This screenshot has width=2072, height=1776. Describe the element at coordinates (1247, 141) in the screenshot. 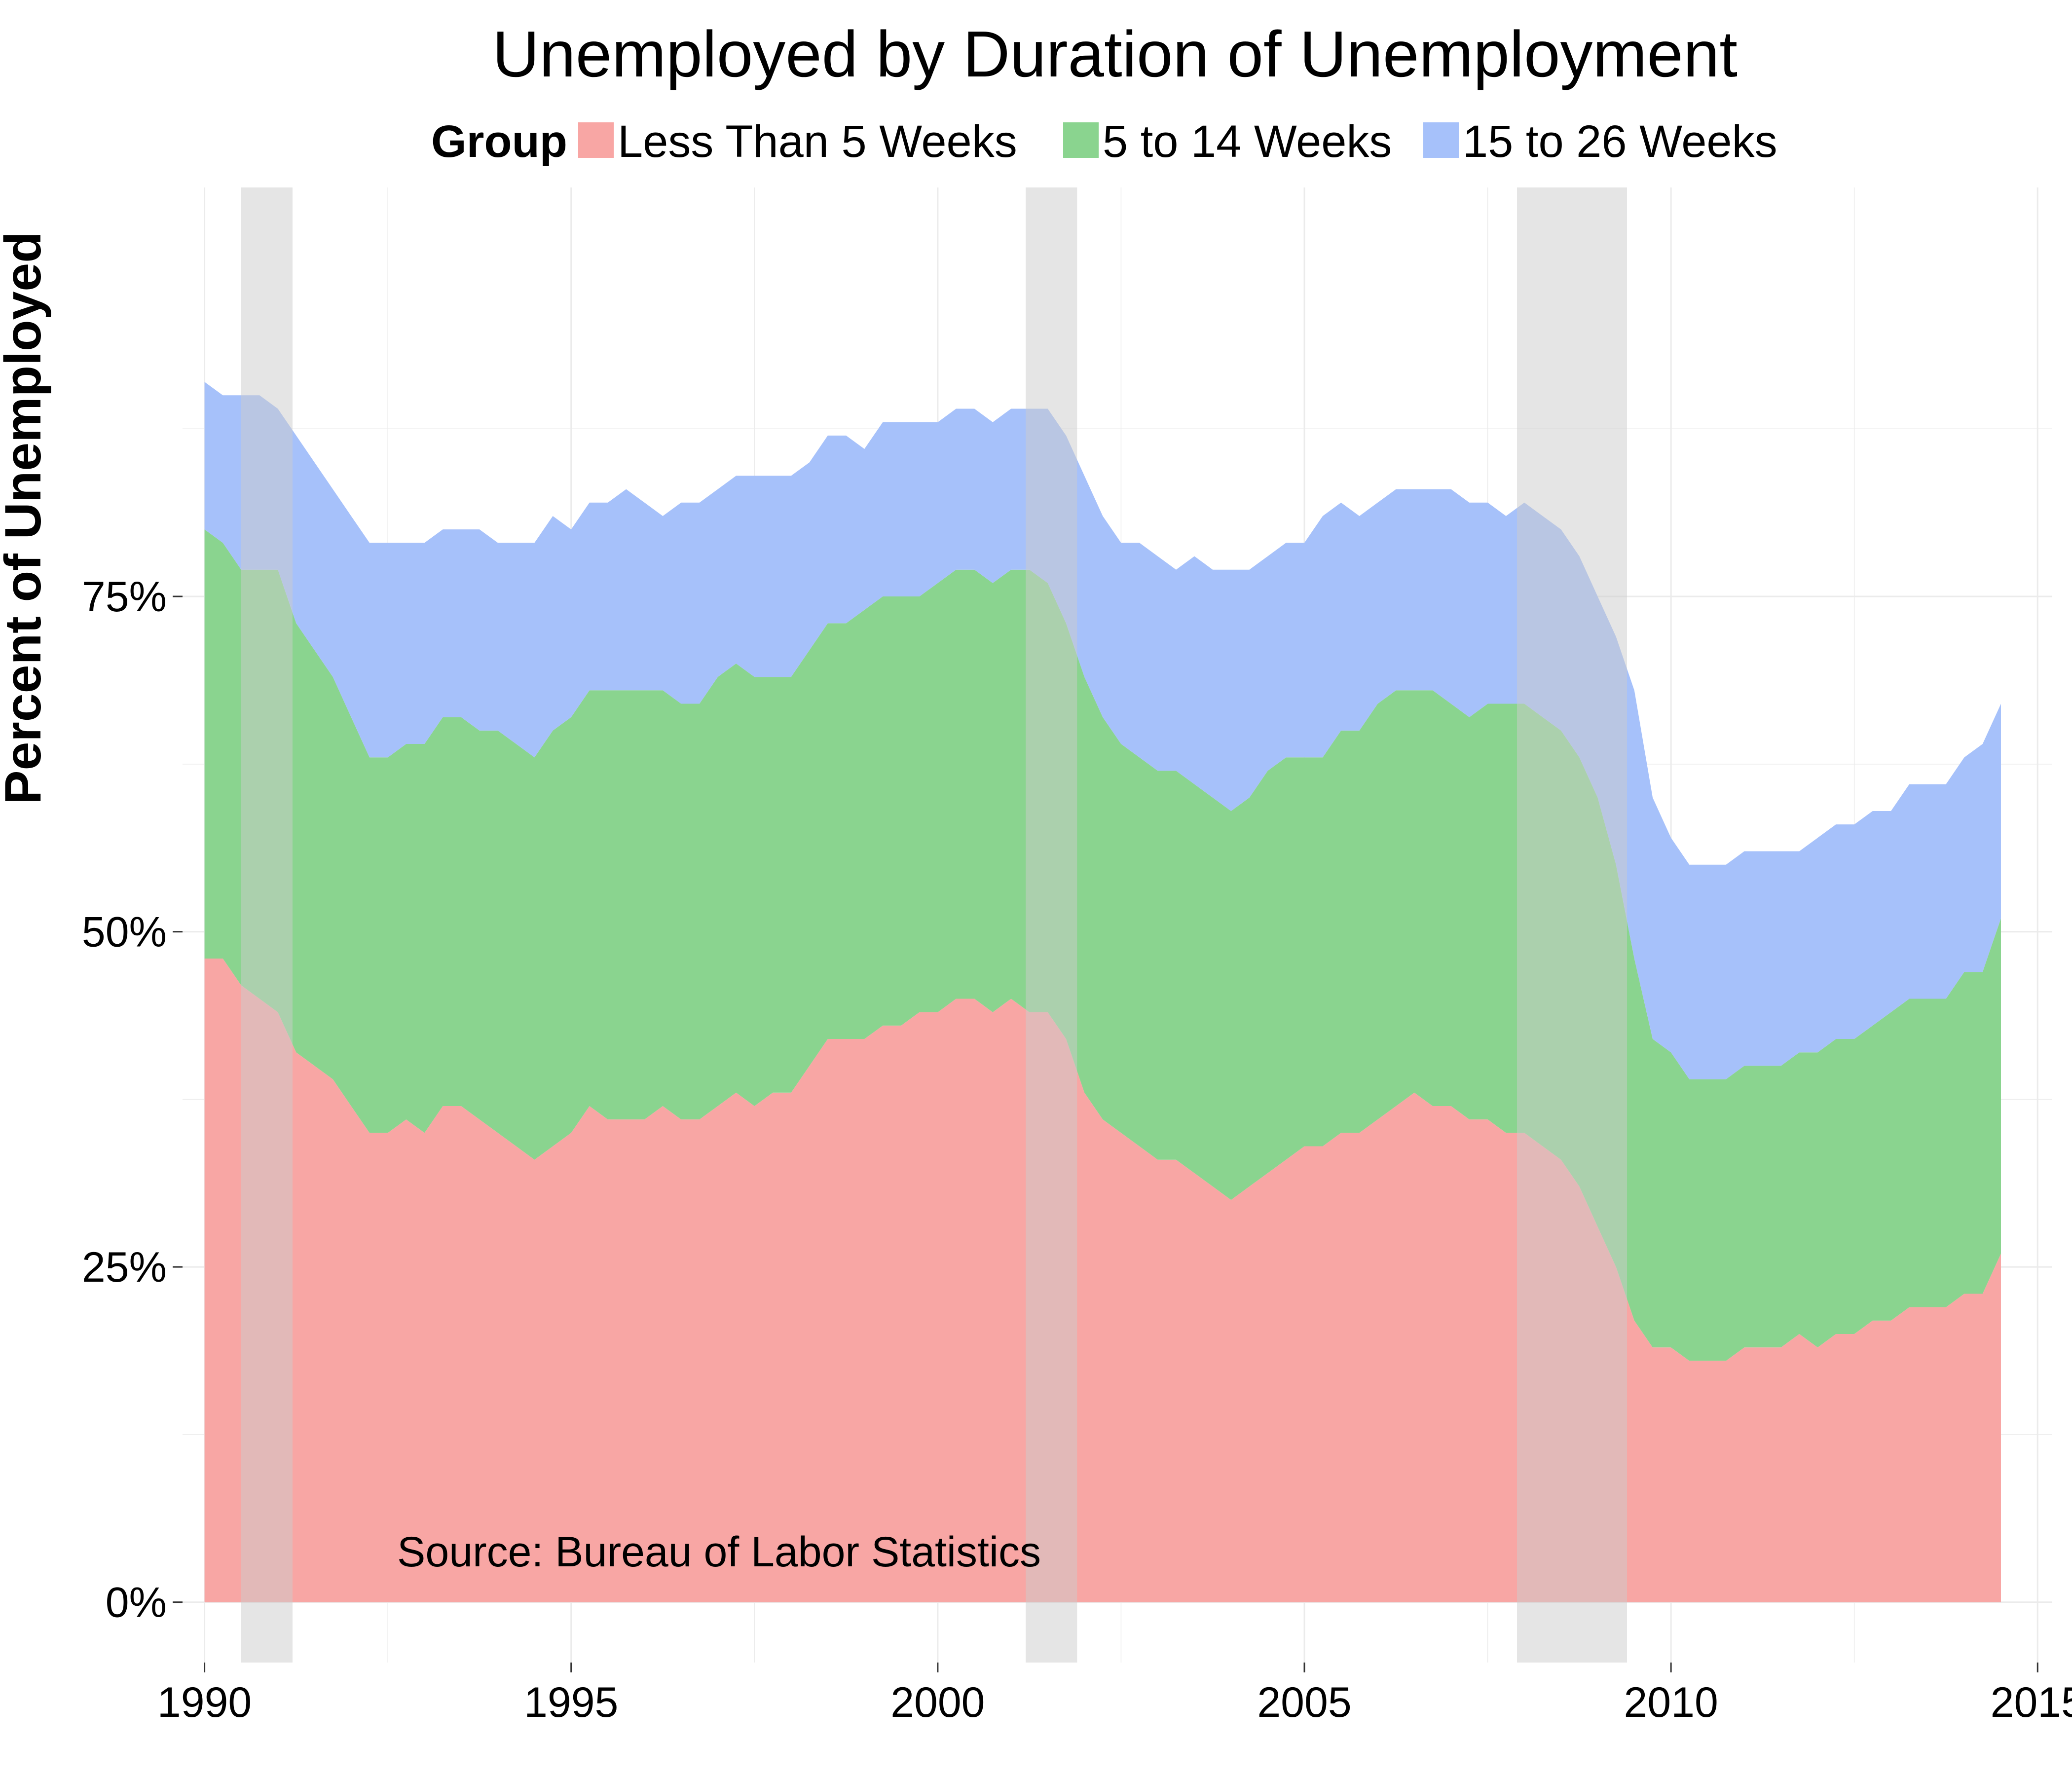

I see `legend-label: 5 to 14 Weeks` at that location.